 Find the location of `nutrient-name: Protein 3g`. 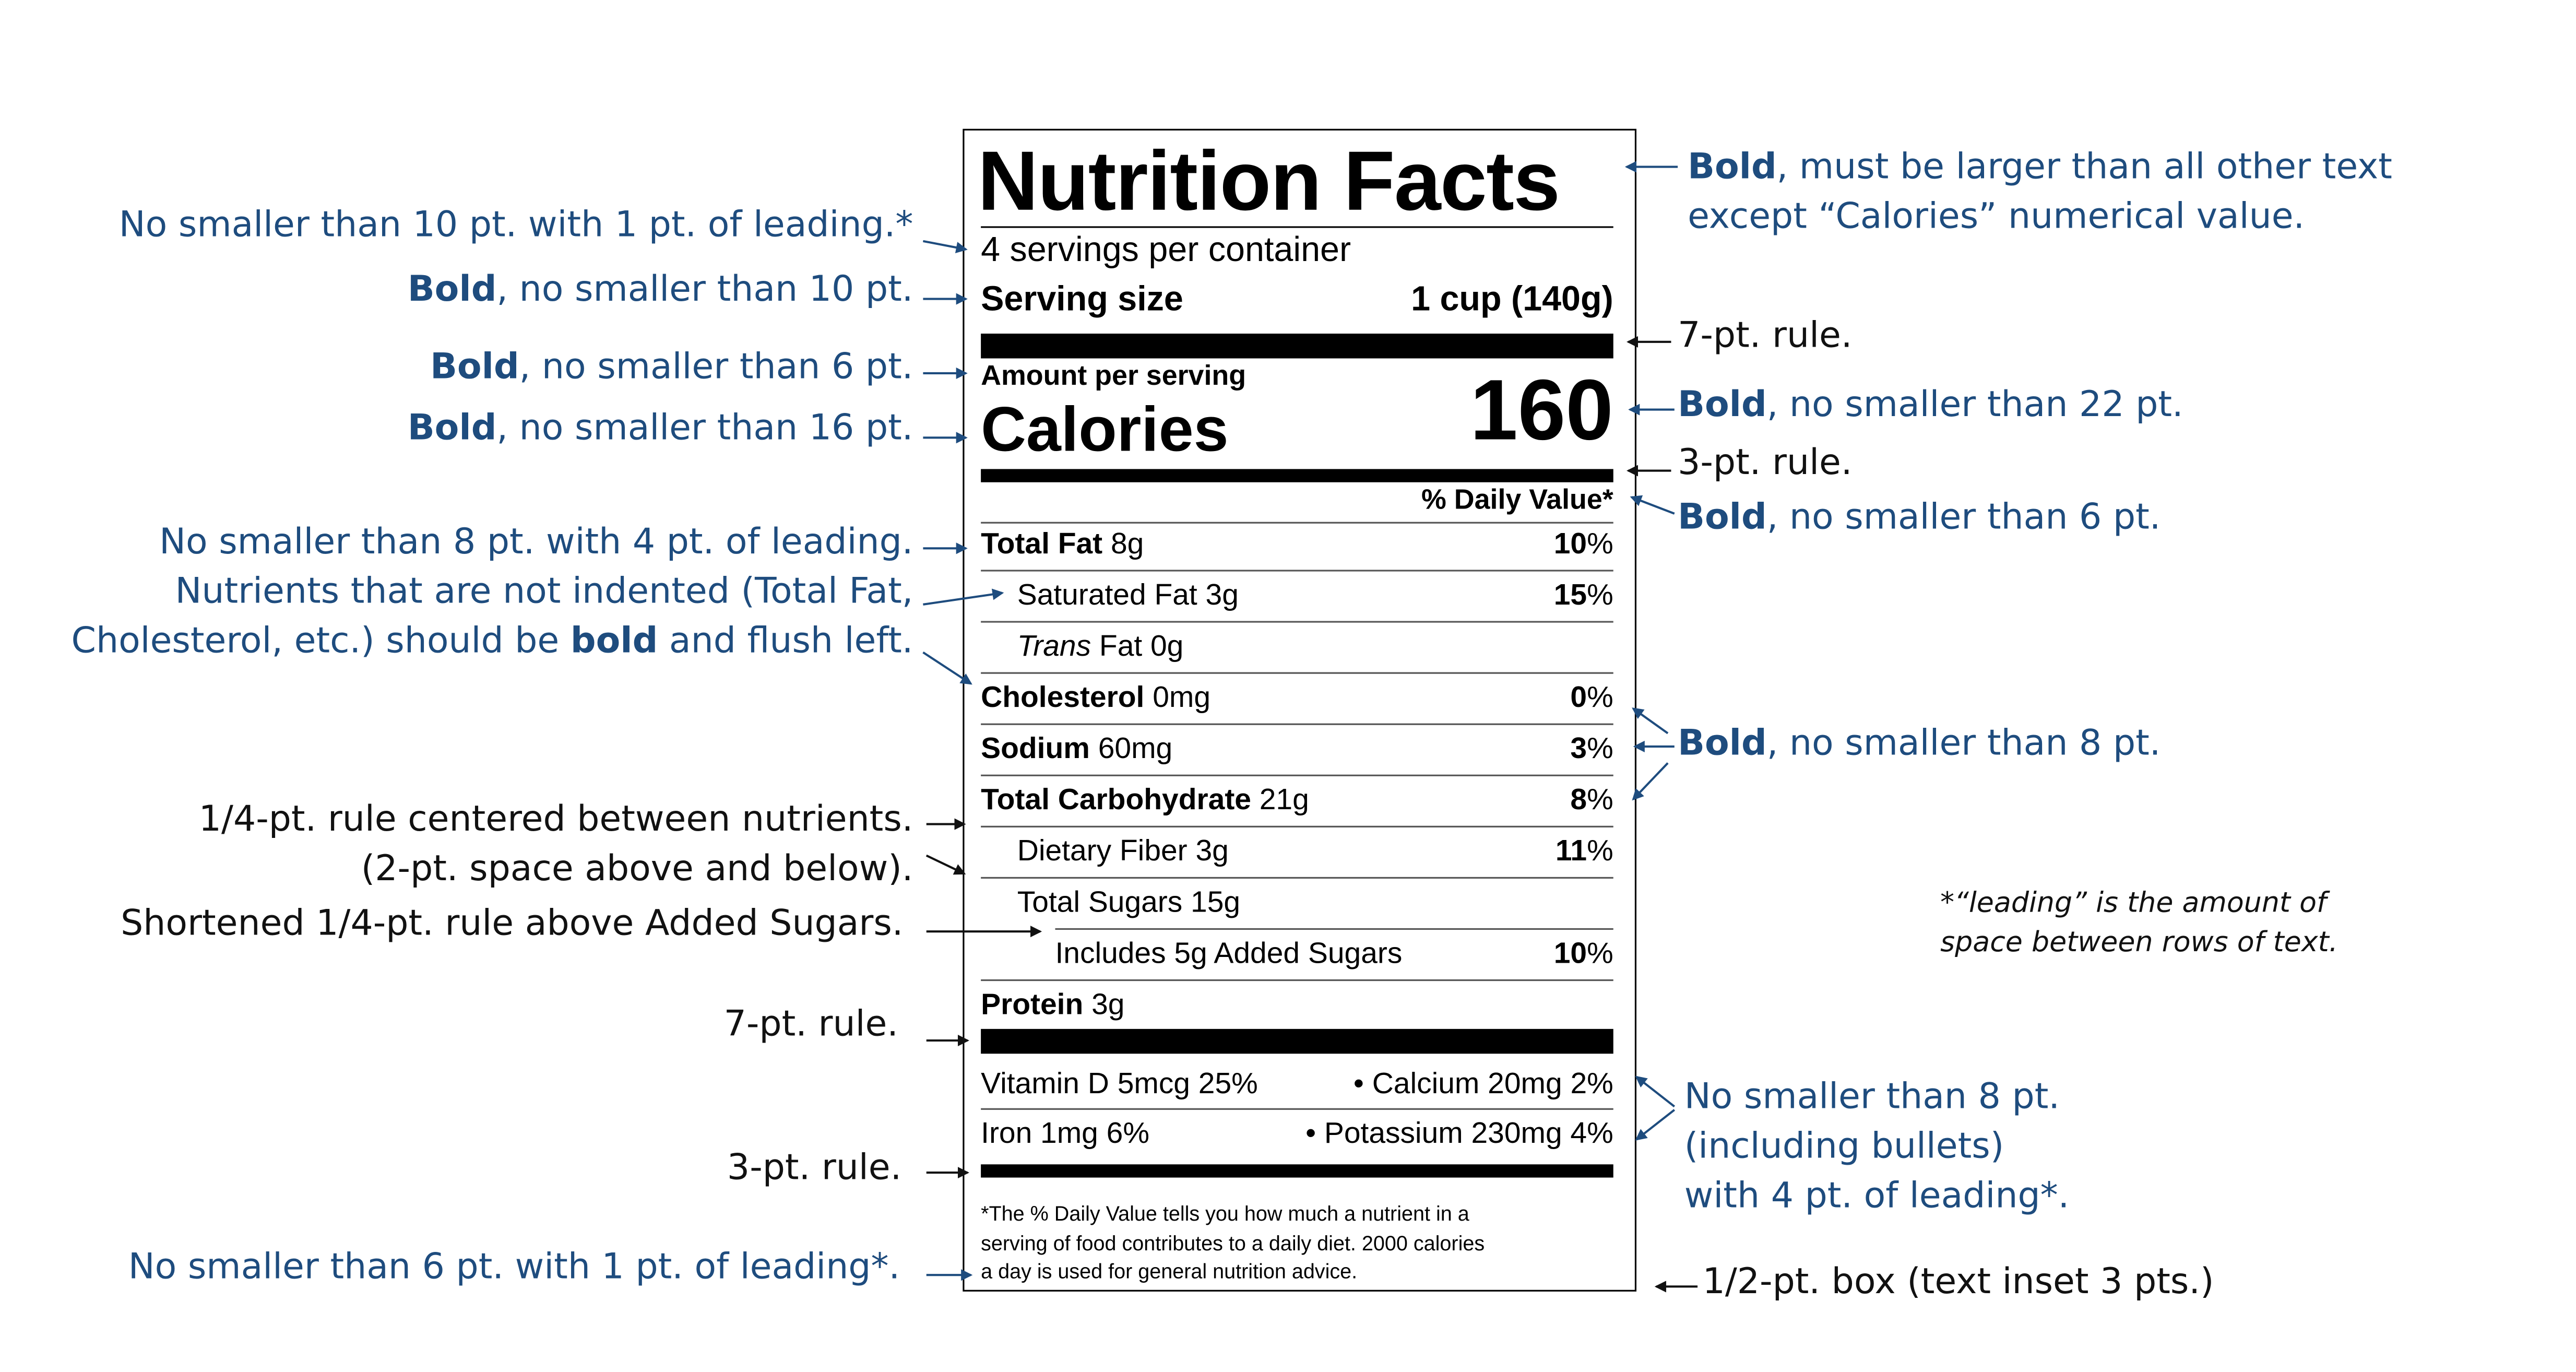

nutrient-name: Protein 3g is located at coordinates (1053, 1004).